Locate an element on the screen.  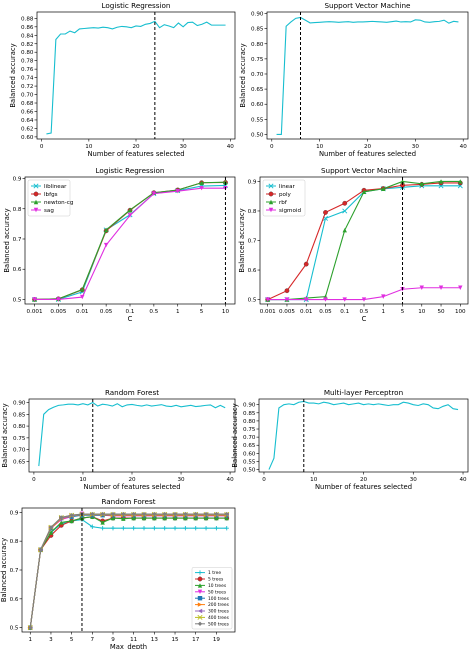
x-tick-label: 11 is located at coordinates (134, 640).